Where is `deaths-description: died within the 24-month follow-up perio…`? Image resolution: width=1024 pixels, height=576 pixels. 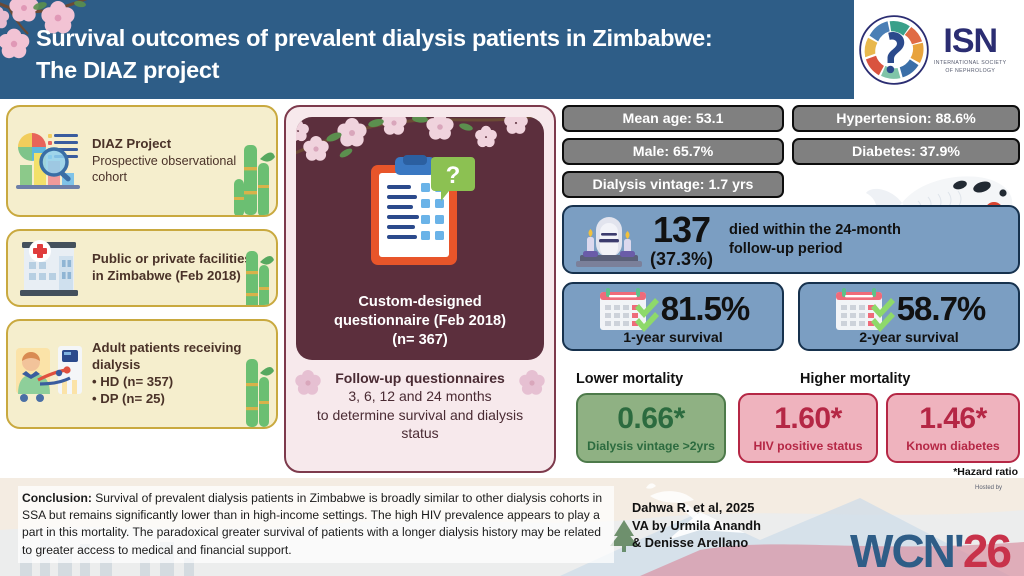
deaths-description: died within the 24-month follow-up perio… is located at coordinates (815, 239).